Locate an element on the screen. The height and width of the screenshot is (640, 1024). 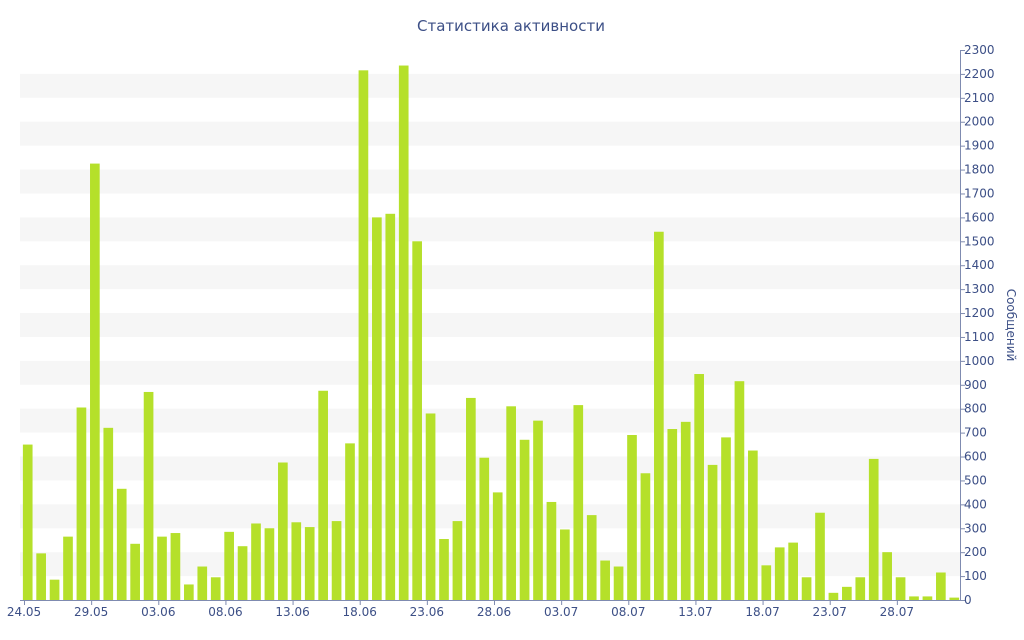
x-tick-label: 23.07 is located at coordinates (830, 612).